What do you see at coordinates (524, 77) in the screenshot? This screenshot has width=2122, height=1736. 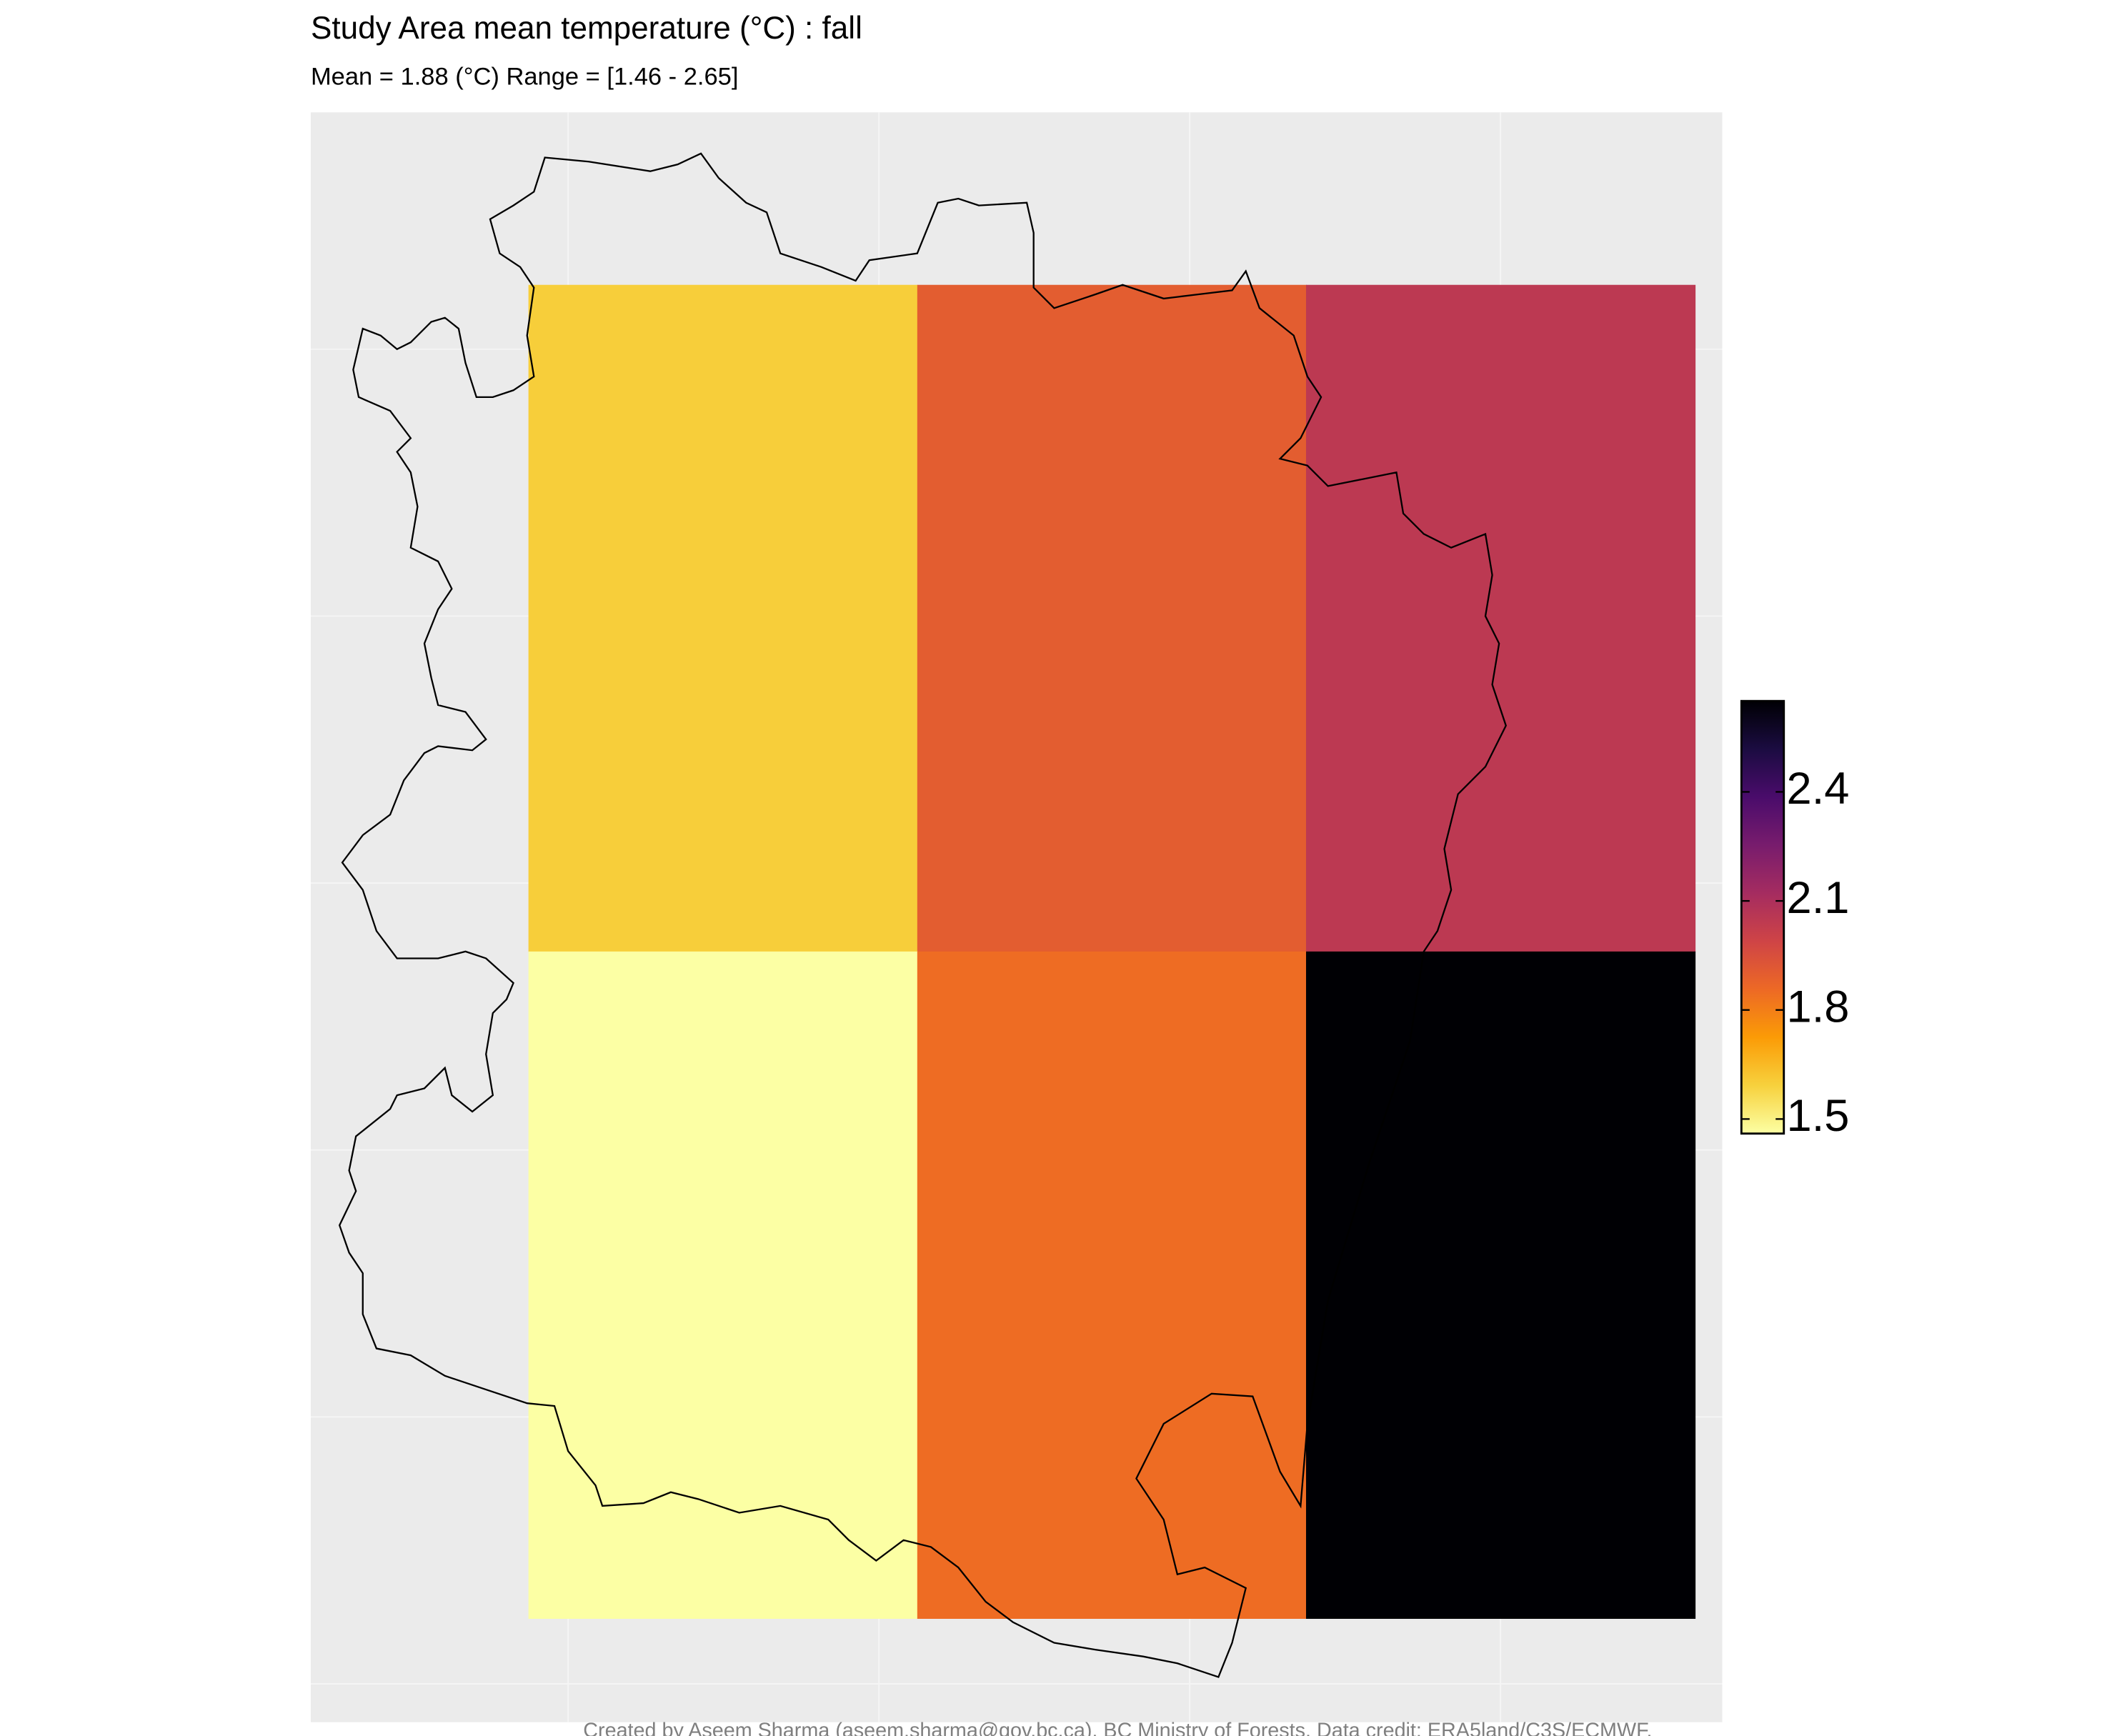 I see `chart-subtitle: Mean = 1.88 (°C) Range = [1.46 - 2.65]` at bounding box center [524, 77].